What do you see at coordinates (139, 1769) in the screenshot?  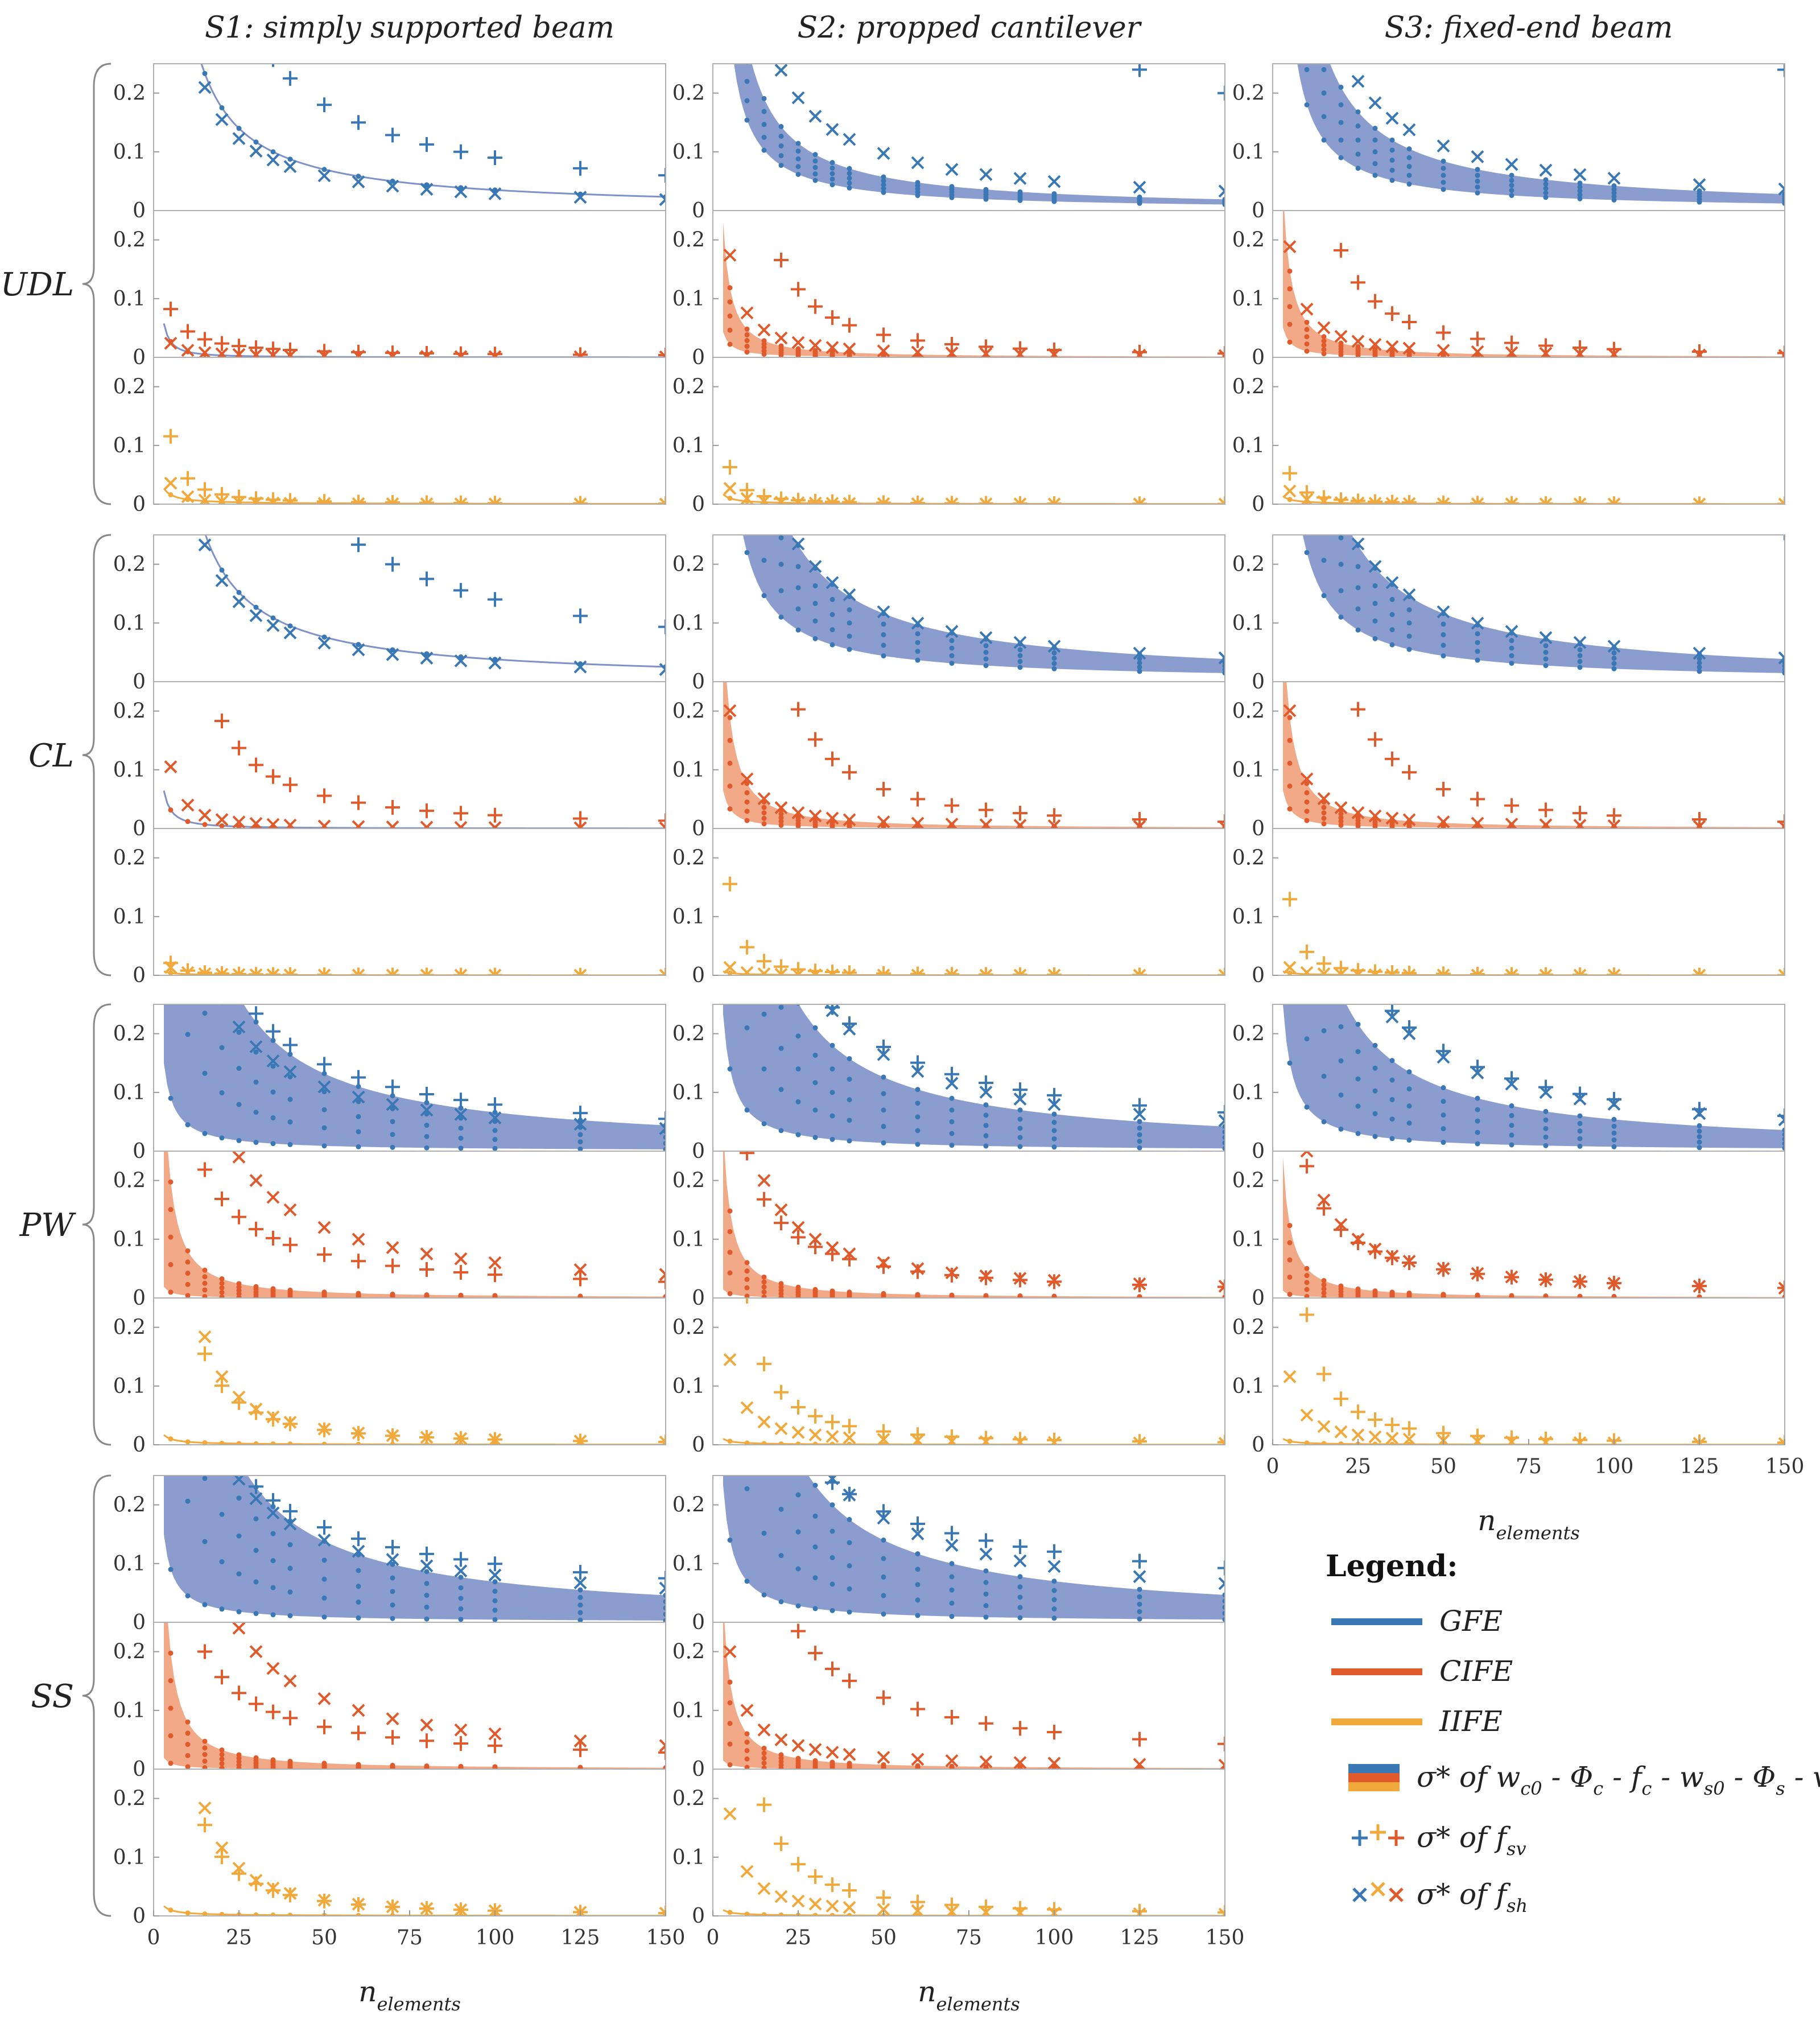 I see `y-tick-label: 0` at bounding box center [139, 1769].